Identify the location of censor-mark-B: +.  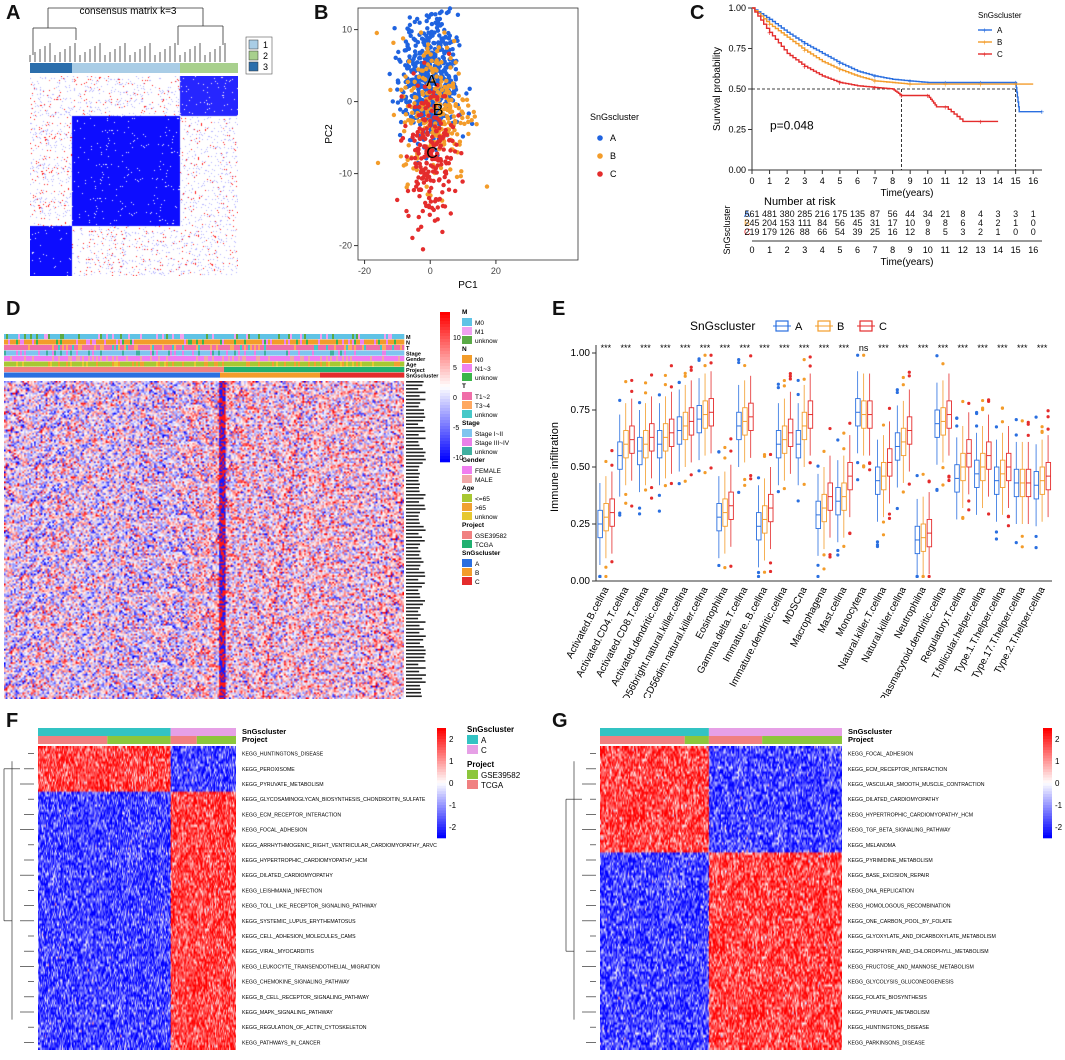
(910, 84).